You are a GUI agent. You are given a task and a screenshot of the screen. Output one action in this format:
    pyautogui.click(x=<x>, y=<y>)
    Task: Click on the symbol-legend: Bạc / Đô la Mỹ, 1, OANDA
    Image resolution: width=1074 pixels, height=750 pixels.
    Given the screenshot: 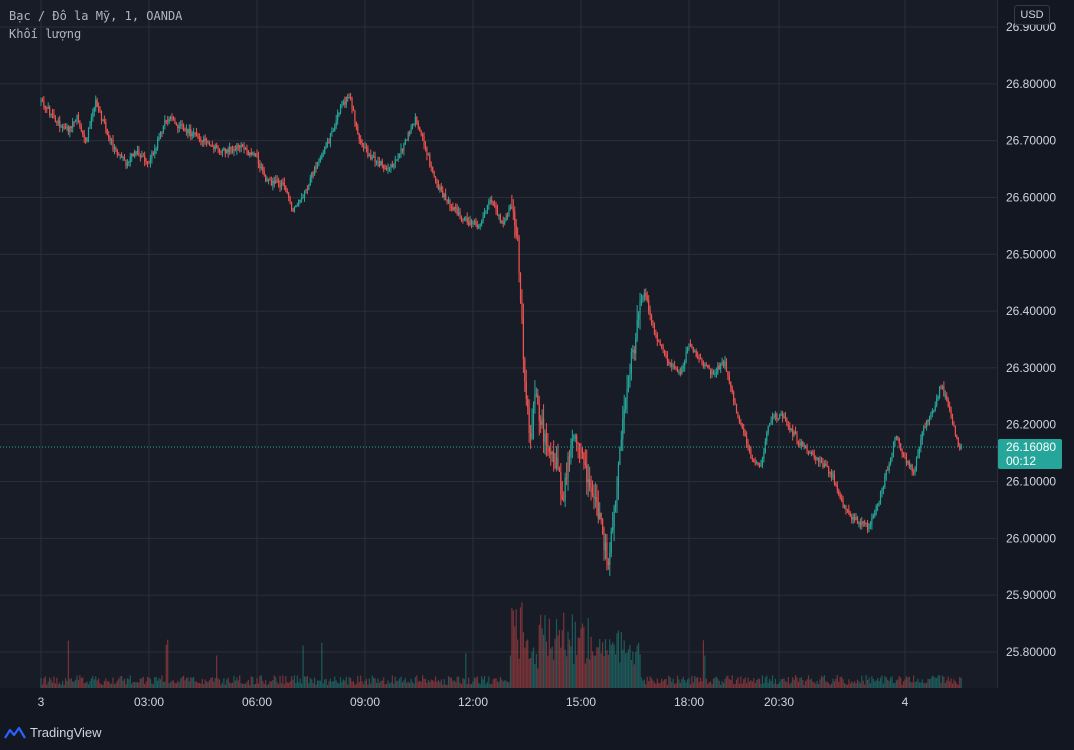 What is the action you would take?
    pyautogui.click(x=96, y=16)
    